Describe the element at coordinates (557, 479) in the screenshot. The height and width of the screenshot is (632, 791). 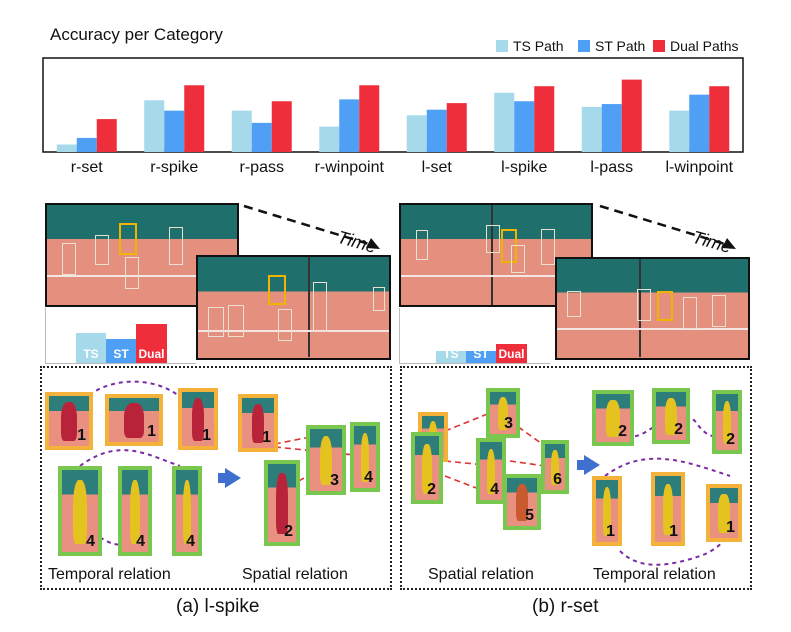
I see `player-id-label: 6` at that location.